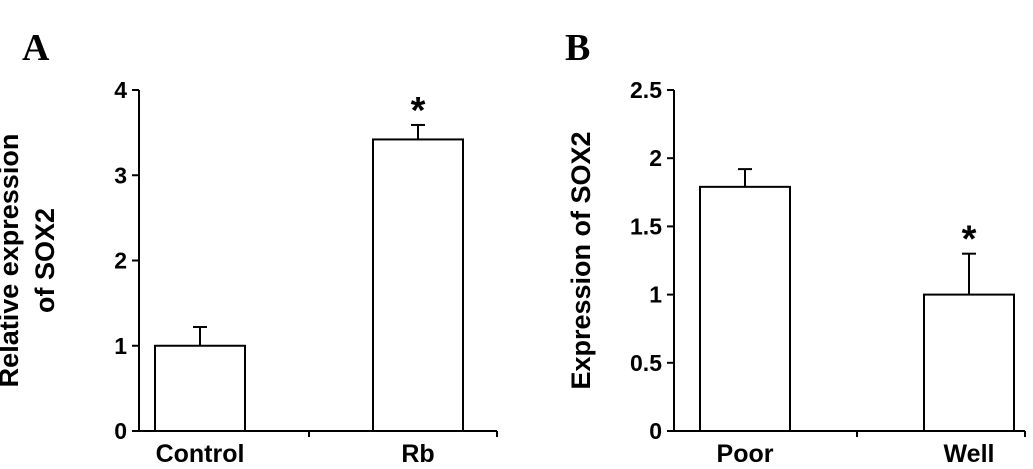 This screenshot has height=469, width=1033. What do you see at coordinates (12, 261) in the screenshot?
I see `y-axis-title-line: Relative expression` at bounding box center [12, 261].